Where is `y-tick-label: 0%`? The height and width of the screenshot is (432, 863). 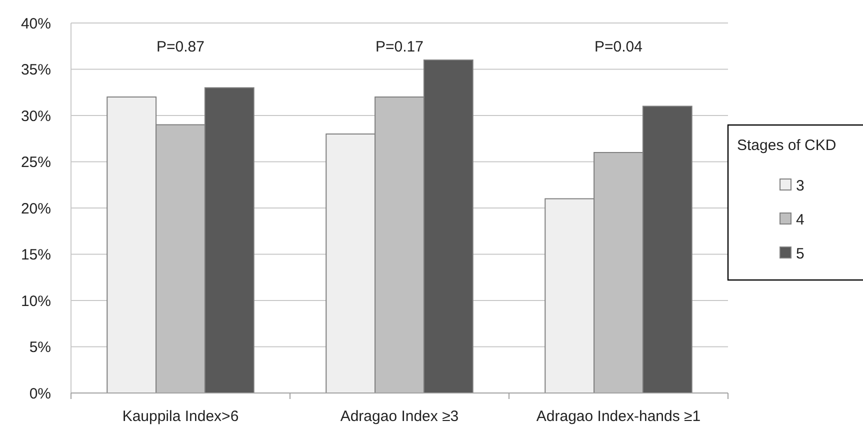
y-tick-label: 0% is located at coordinates (40, 393).